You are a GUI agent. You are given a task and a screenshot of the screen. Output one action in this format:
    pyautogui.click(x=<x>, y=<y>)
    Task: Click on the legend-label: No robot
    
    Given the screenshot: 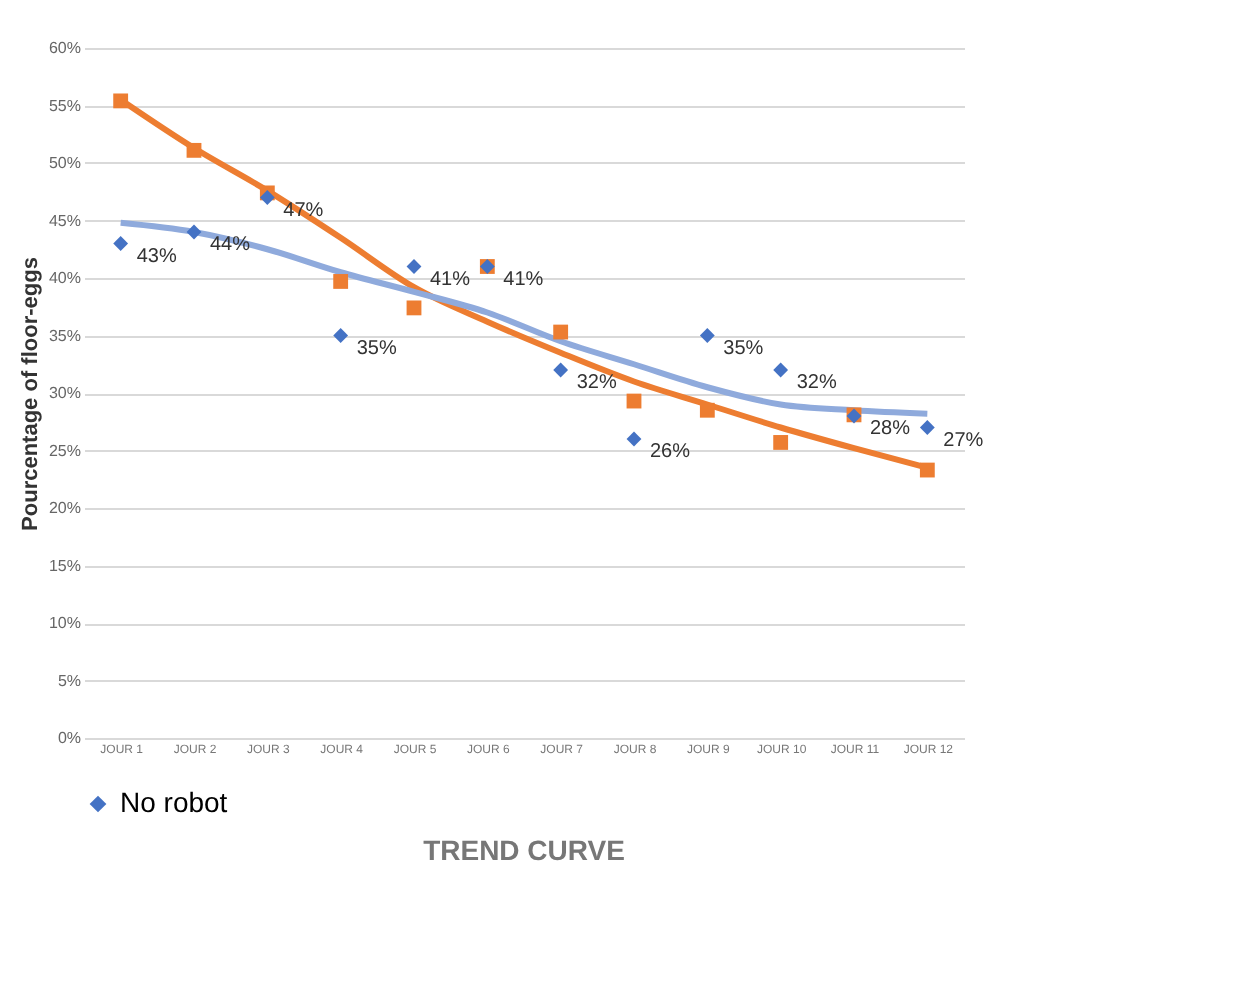 What is the action you would take?
    pyautogui.click(x=174, y=802)
    